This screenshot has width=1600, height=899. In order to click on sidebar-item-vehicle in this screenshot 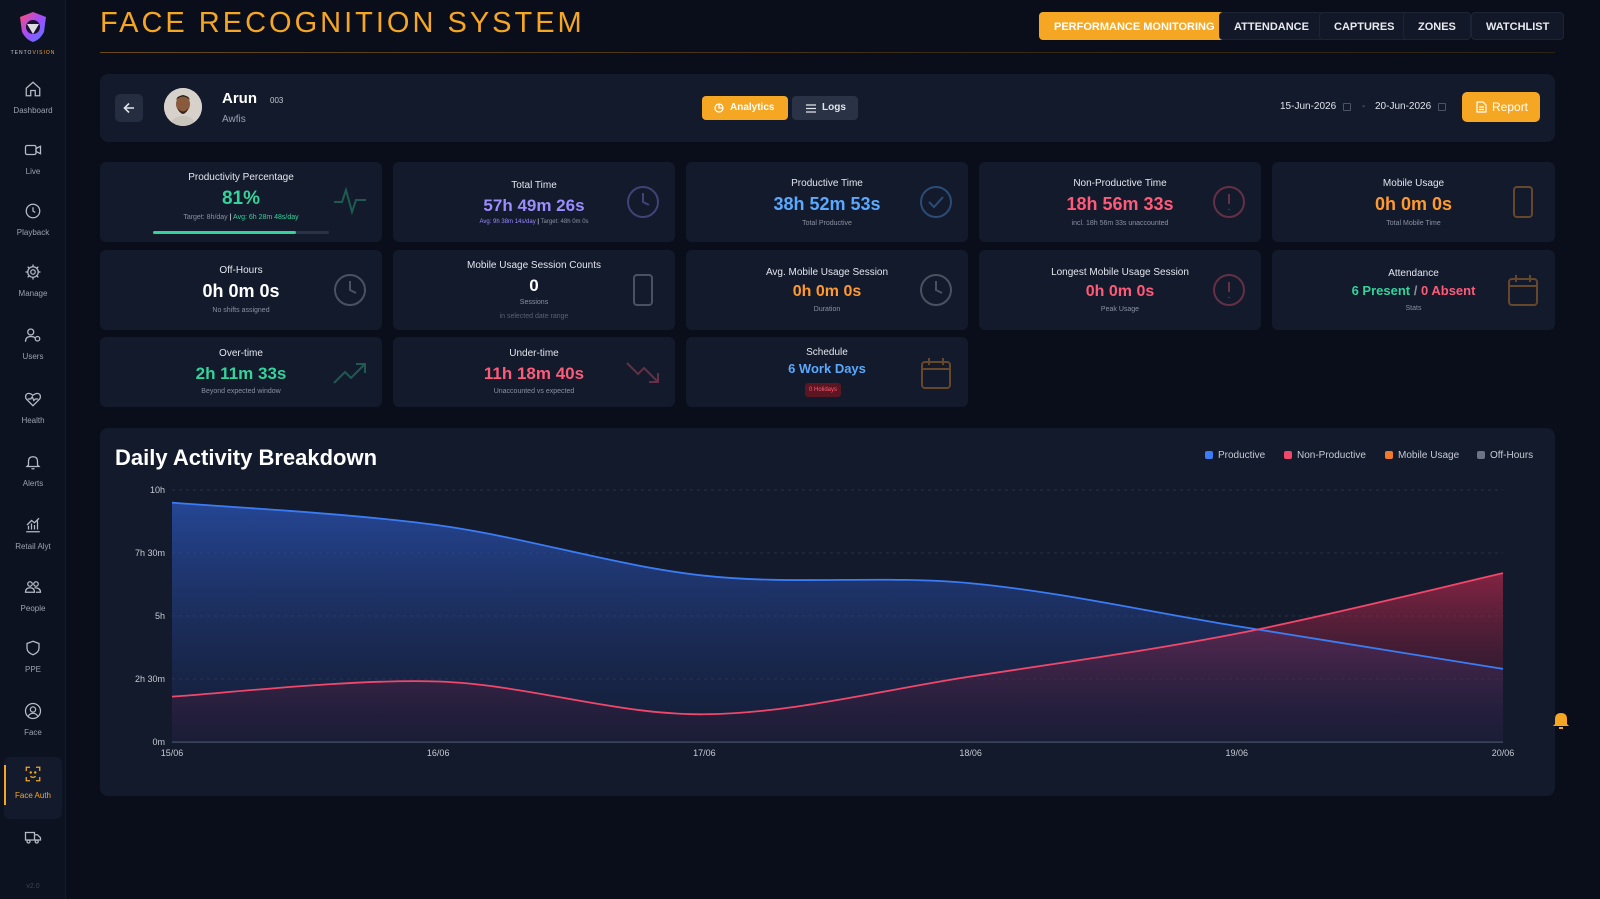, I will do `click(33, 840)`.